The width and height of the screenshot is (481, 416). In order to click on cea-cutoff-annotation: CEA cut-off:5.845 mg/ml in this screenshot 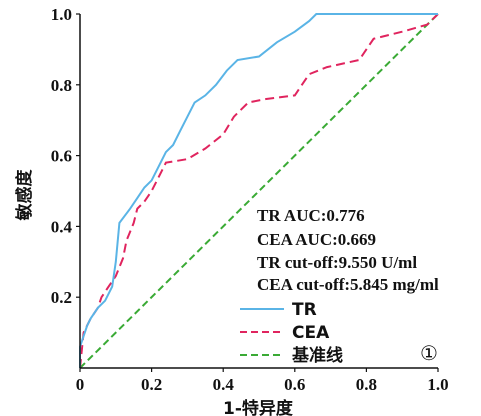, I will do `click(348, 284)`.